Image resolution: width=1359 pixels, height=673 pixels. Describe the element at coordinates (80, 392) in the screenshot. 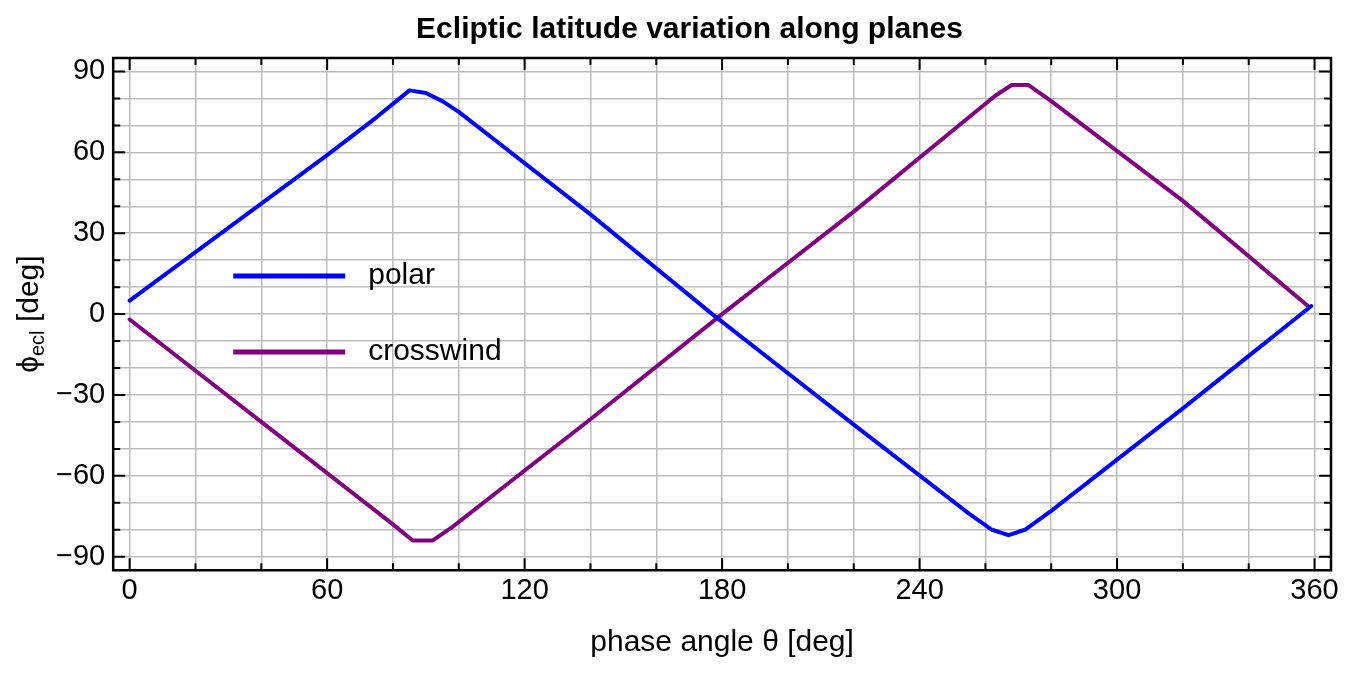

I see `y-tick-label: −30` at that location.